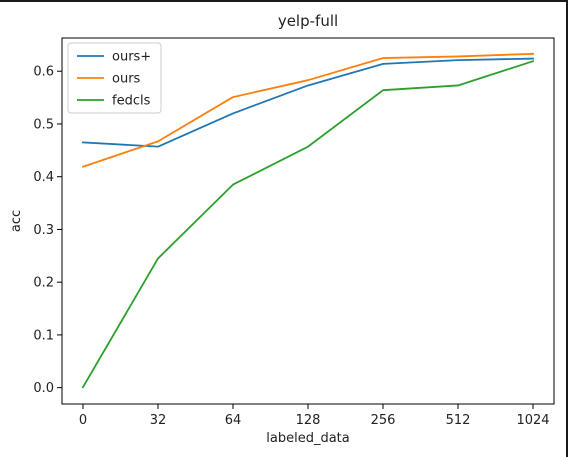  I want to click on y-tick-label: 0.6, so click(43, 72).